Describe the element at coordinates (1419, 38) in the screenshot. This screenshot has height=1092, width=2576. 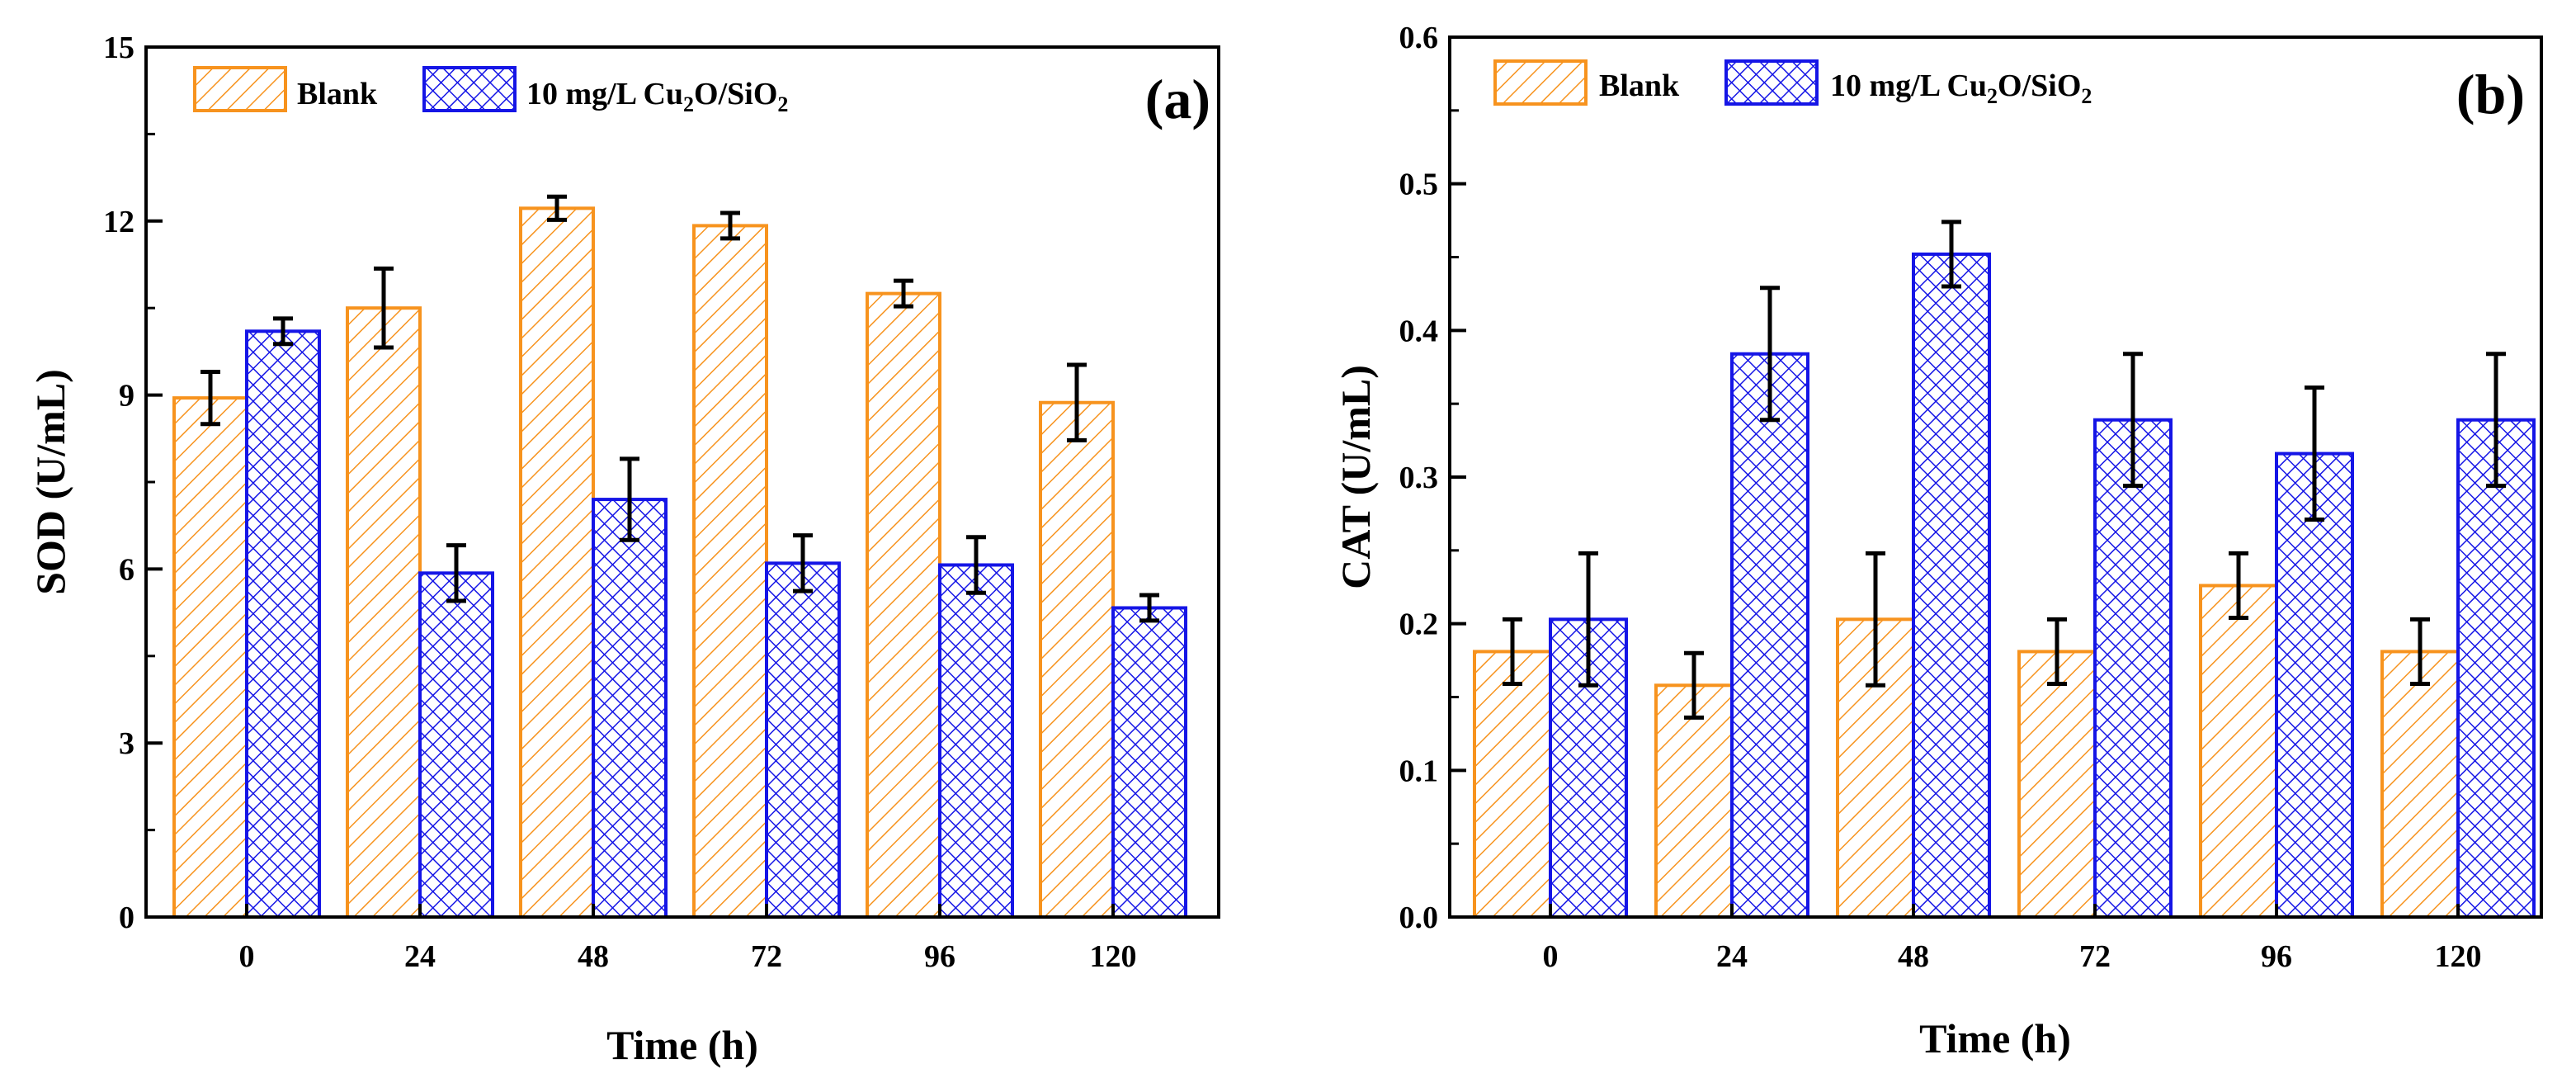
I see `y-tick-label: 0.6` at that location.